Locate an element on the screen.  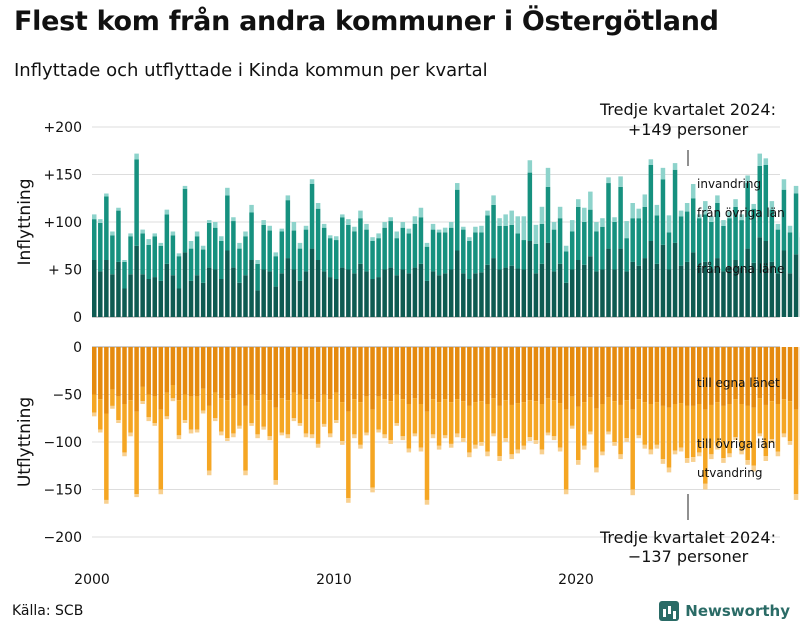
source-note: Källa: SCB is located at coordinates (48, 611).